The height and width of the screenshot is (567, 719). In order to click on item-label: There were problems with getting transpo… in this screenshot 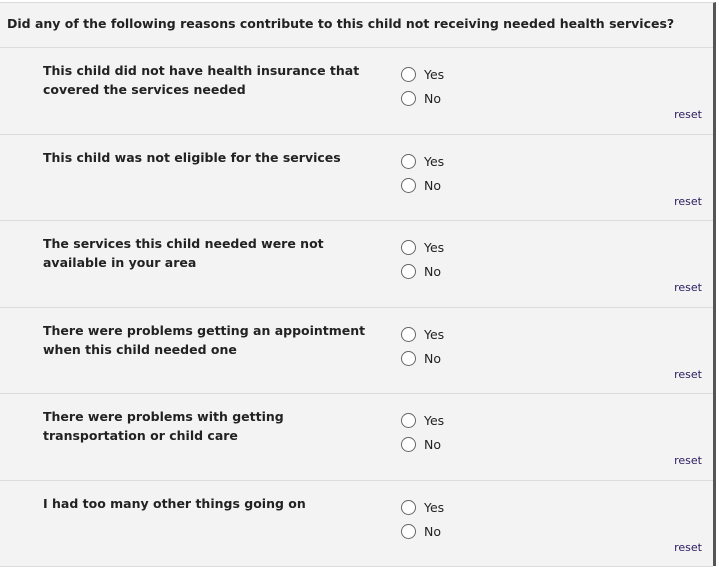, I will do `click(213, 426)`.